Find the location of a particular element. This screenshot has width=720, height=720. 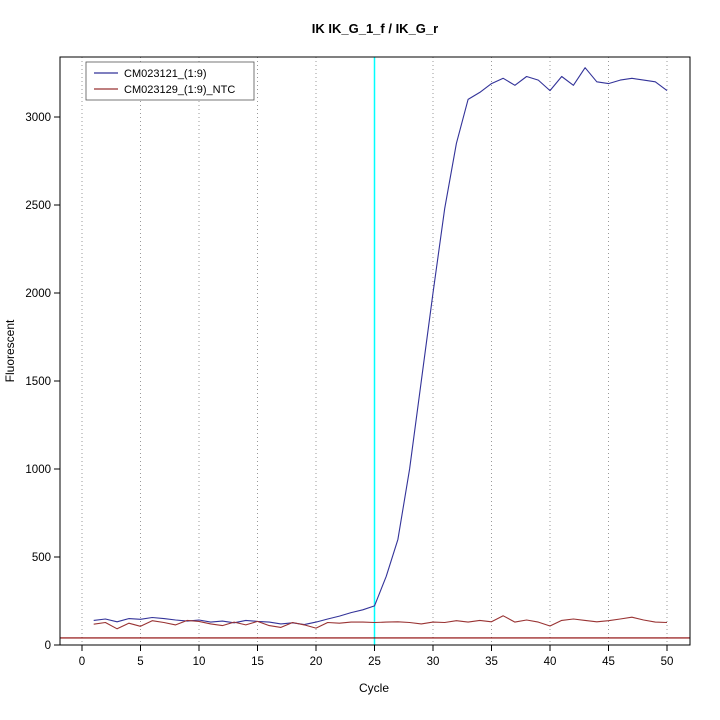

y-tick-label: 1000 is located at coordinates (38, 470).